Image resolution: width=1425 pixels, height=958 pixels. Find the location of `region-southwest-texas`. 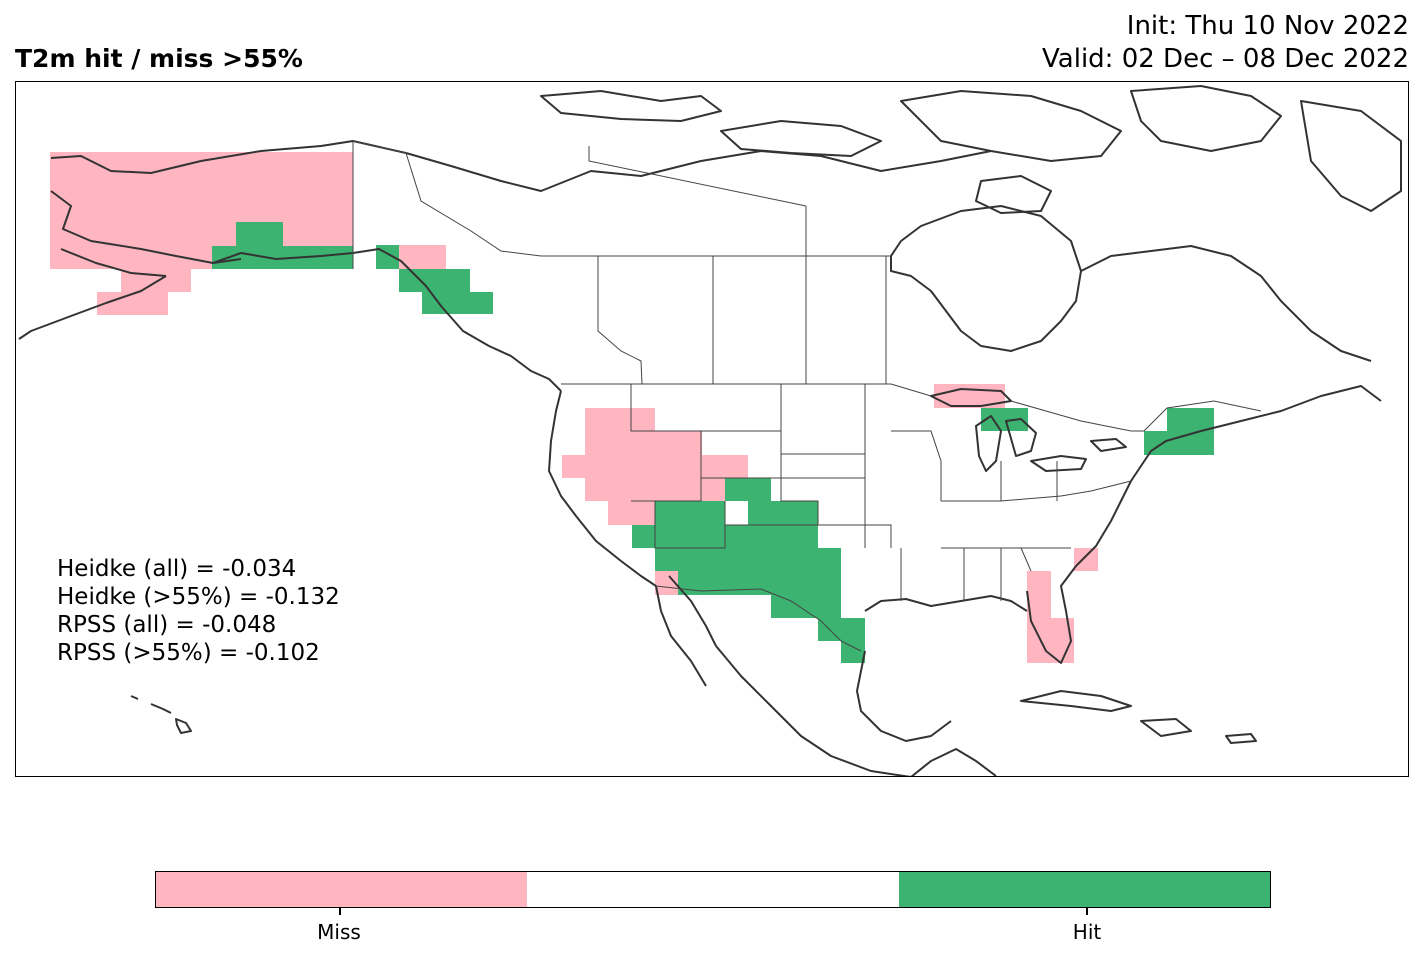

region-southwest-texas is located at coordinates (748, 570).